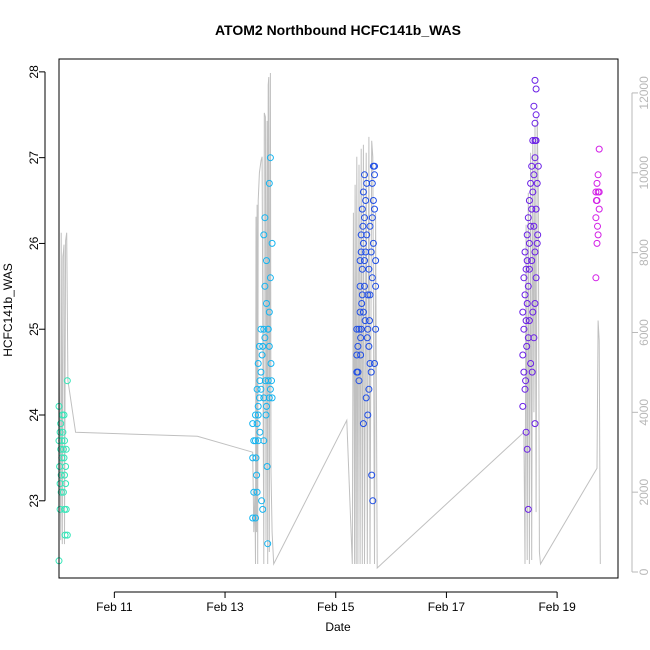  What do you see at coordinates (338, 30) in the screenshot?
I see `chart-title: ATOM2 Northbound HCFC141b_WAS` at bounding box center [338, 30].